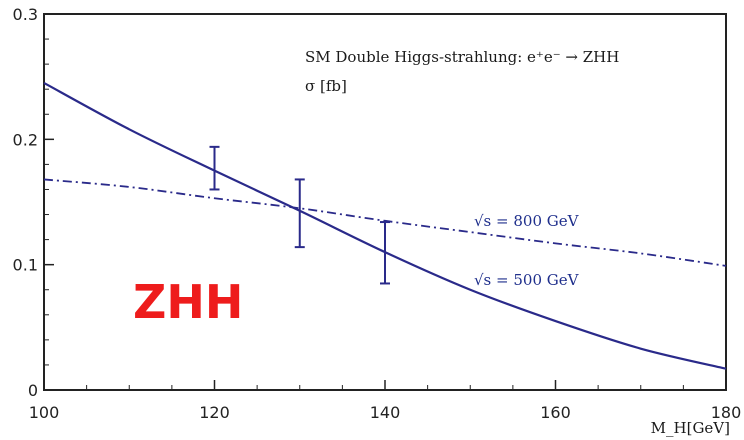 This screenshot has width=744, height=440. I want to click on x-tick-label: 160, so click(555, 412).